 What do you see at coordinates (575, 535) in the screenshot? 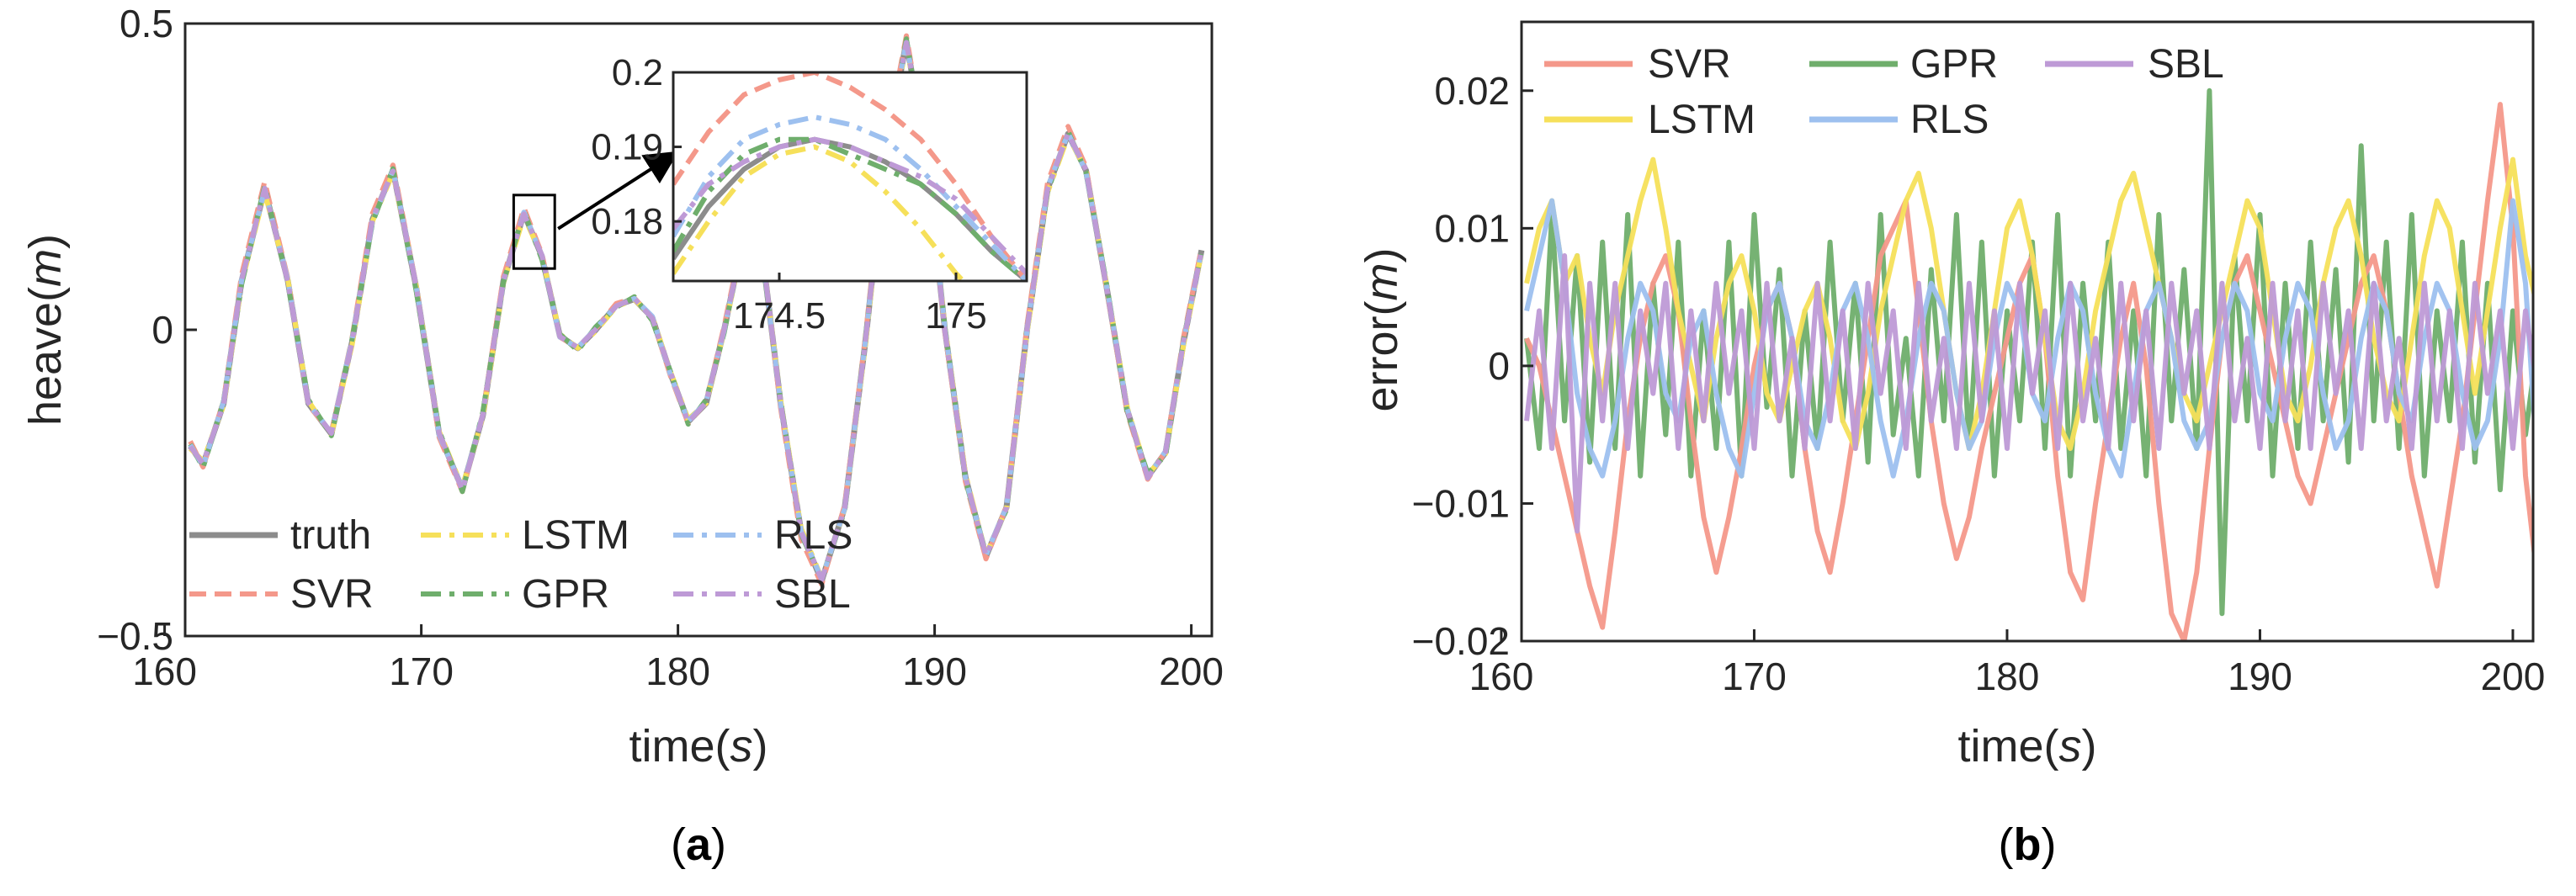
I see `legend-label-lstm: LSTM` at bounding box center [575, 535].